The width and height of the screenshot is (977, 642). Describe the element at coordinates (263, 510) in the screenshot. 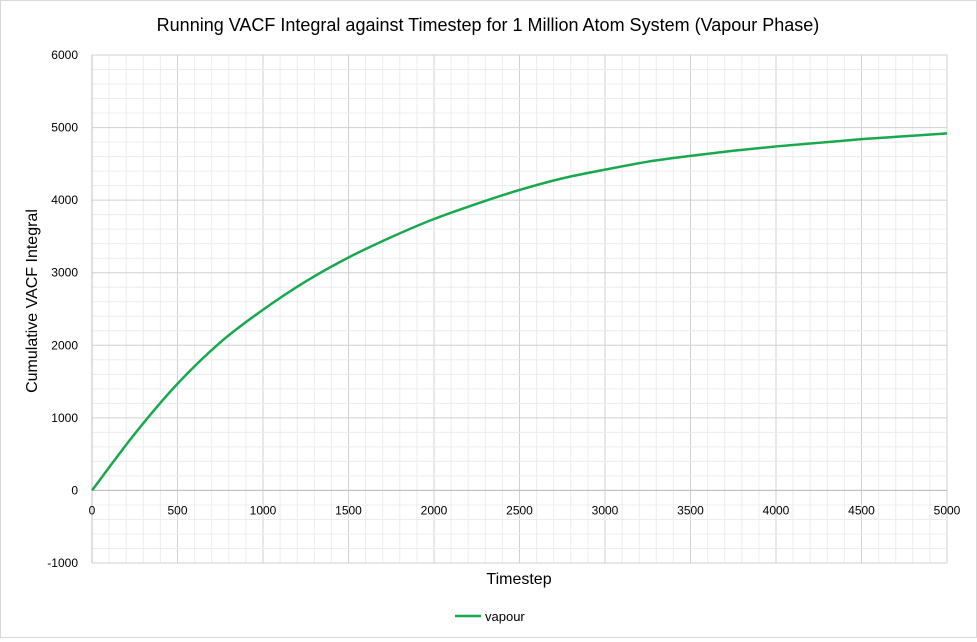

I see `x-tick-label: 1000` at that location.